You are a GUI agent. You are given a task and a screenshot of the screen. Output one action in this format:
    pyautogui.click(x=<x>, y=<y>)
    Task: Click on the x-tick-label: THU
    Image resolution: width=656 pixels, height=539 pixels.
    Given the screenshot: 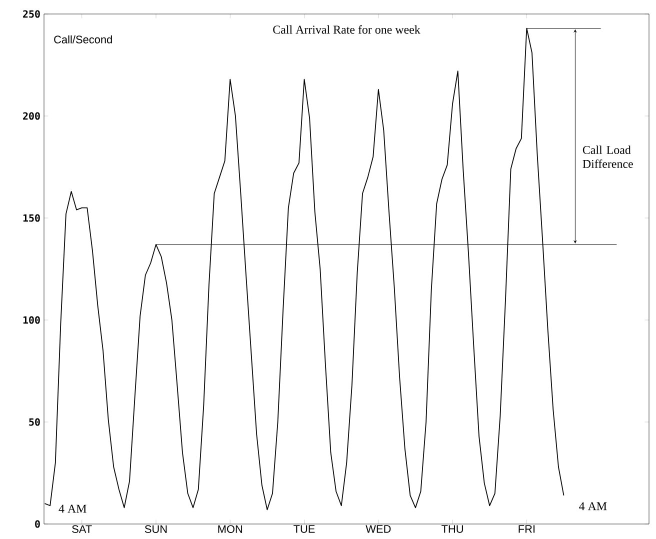 What is the action you would take?
    pyautogui.click(x=452, y=529)
    